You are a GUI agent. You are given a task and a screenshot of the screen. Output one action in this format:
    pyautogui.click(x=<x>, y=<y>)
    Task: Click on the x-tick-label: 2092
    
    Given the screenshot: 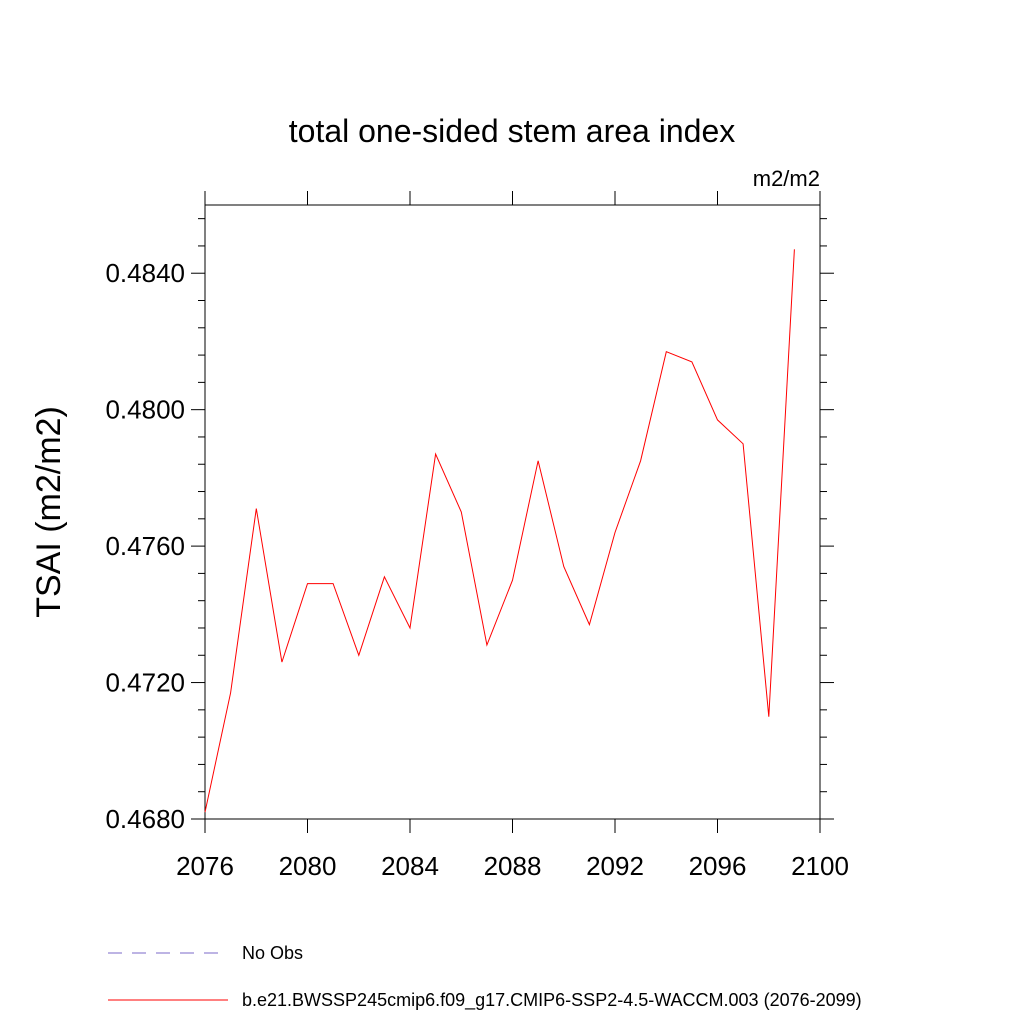 What is the action you would take?
    pyautogui.click(x=615, y=866)
    